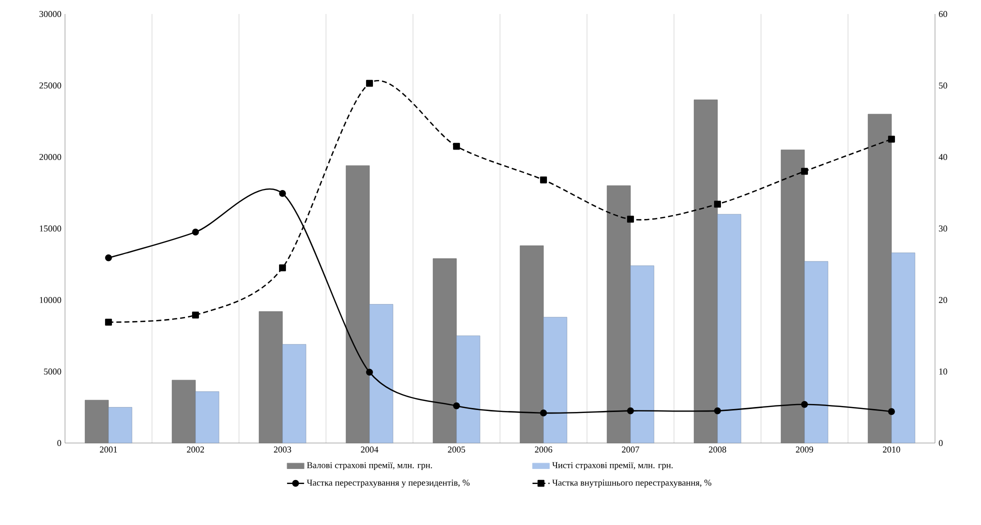 Image resolution: width=981 pixels, height=525 pixels. What do you see at coordinates (369, 466) in the screenshot?
I see `legend-label: Валові страхові премії, млн. грн.` at bounding box center [369, 466].